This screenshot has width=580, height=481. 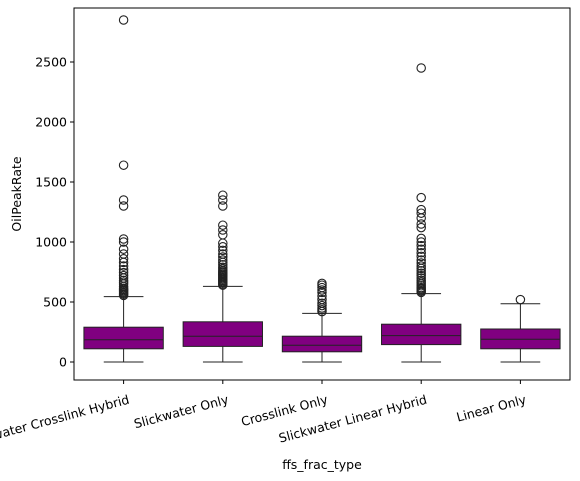 I want to click on x-tick-label: Linear Only, so click(x=491, y=408).